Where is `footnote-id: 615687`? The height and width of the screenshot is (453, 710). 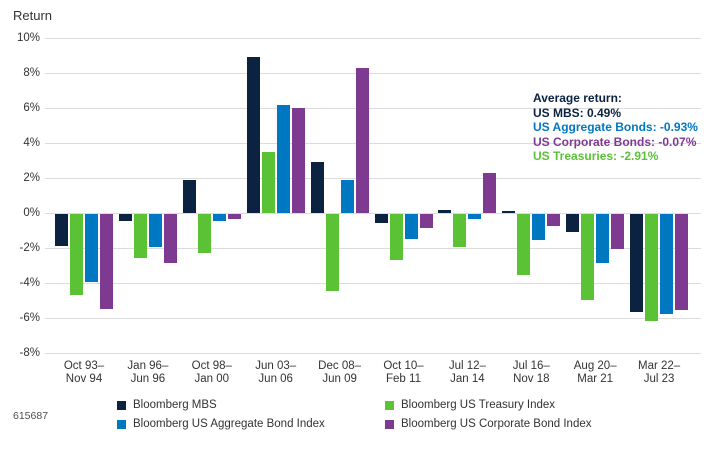 footnote-id: 615687 is located at coordinates (31, 416).